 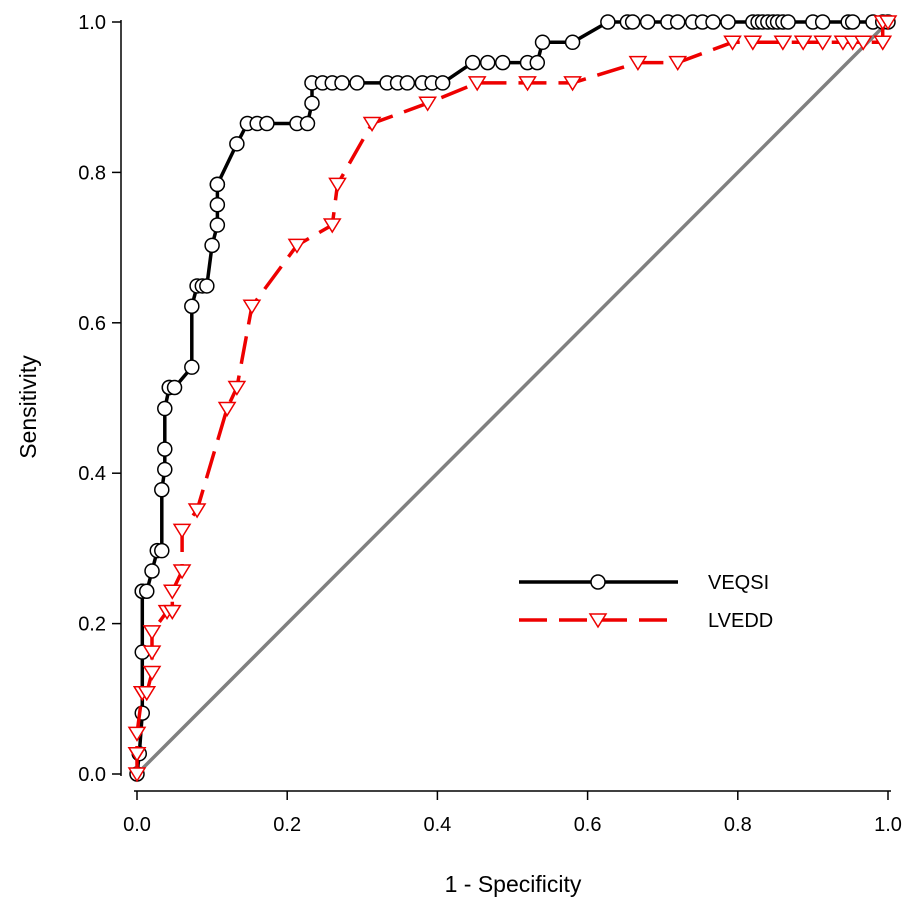 What do you see at coordinates (513, 884) in the screenshot?
I see `x-axis-label: 1 - Specificity` at bounding box center [513, 884].